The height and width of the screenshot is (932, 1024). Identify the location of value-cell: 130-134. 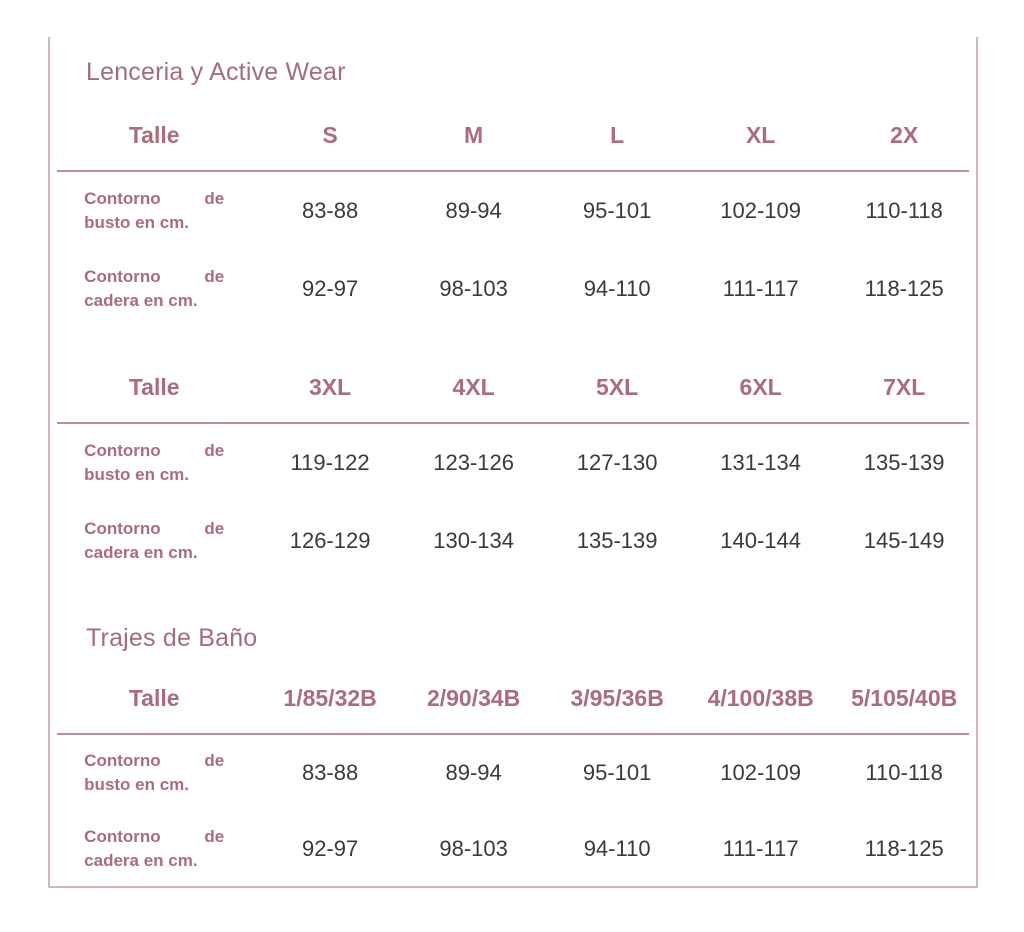
(473, 540).